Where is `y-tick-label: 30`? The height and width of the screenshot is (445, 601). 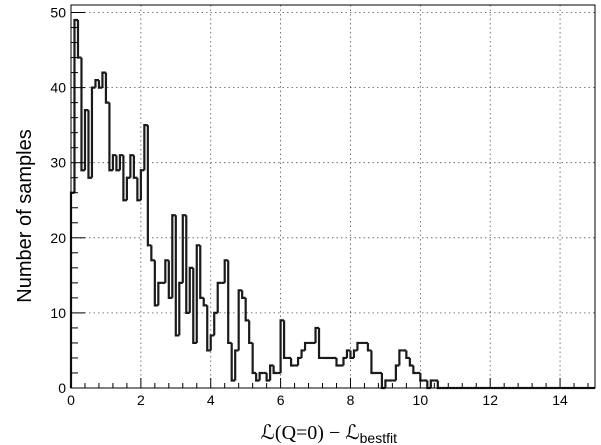
y-tick-label: 30 is located at coordinates (58, 163).